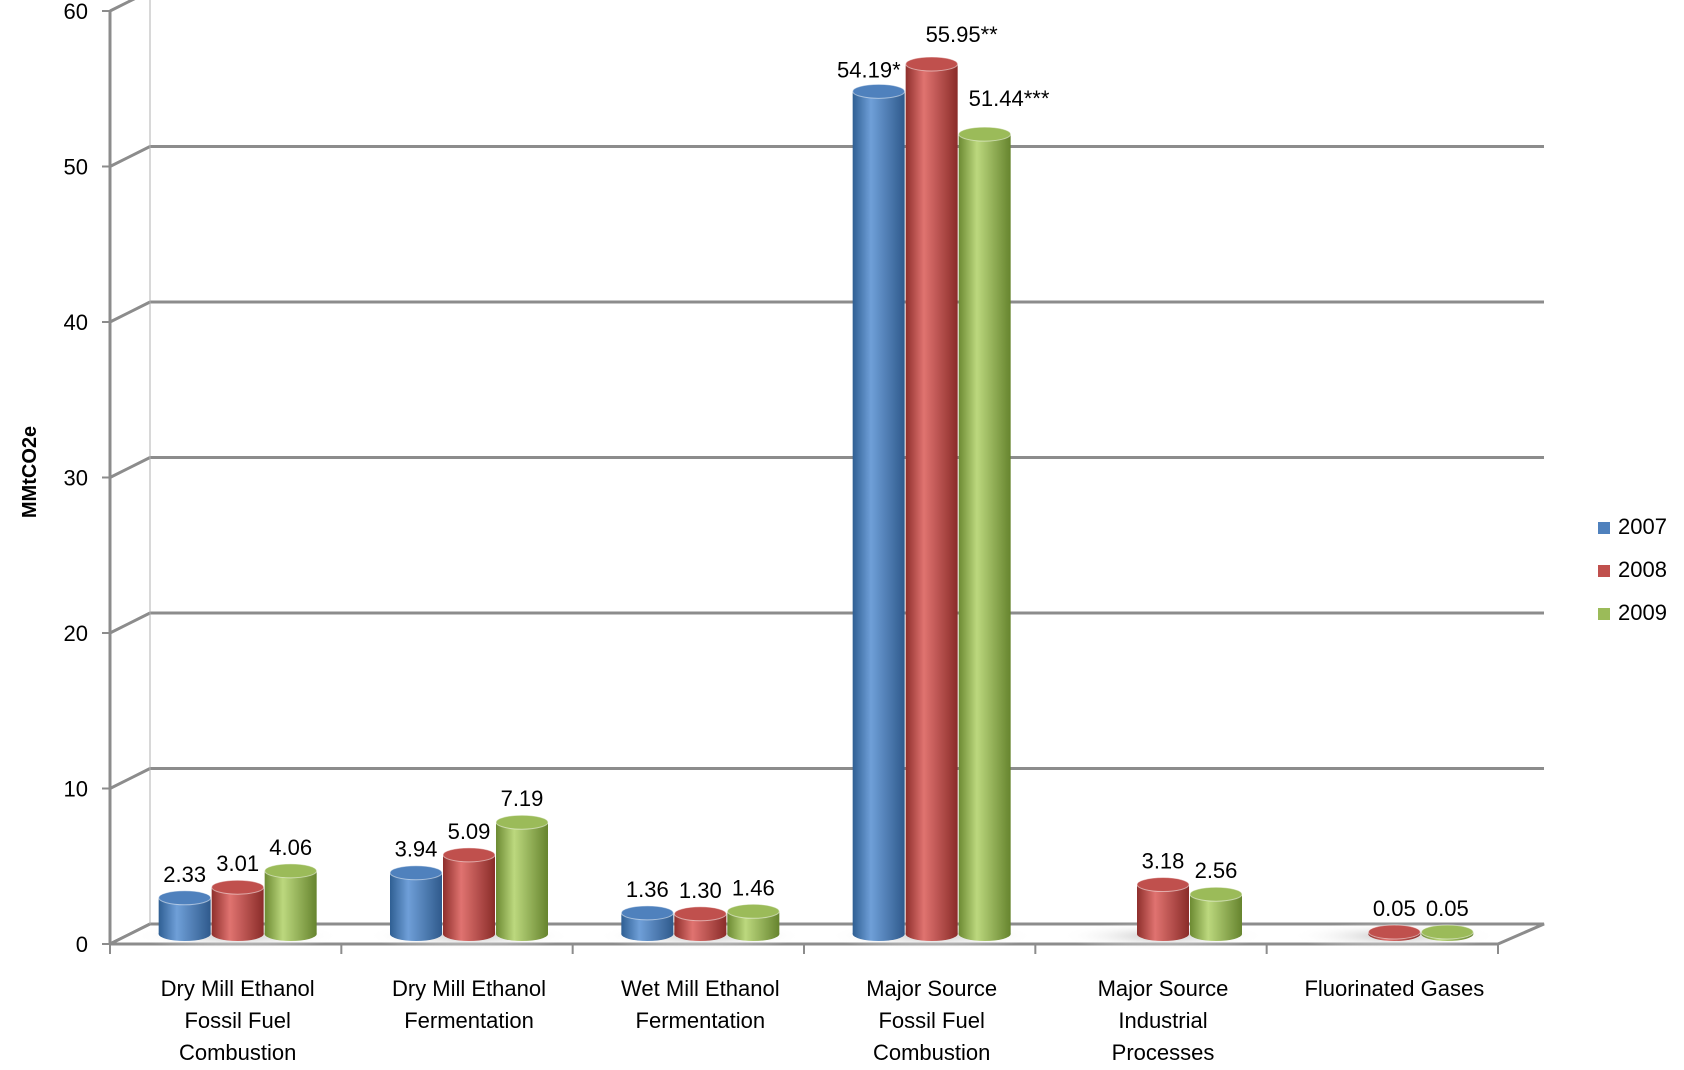 This screenshot has width=1684, height=1070. I want to click on data-label: 1.36, so click(647, 889).